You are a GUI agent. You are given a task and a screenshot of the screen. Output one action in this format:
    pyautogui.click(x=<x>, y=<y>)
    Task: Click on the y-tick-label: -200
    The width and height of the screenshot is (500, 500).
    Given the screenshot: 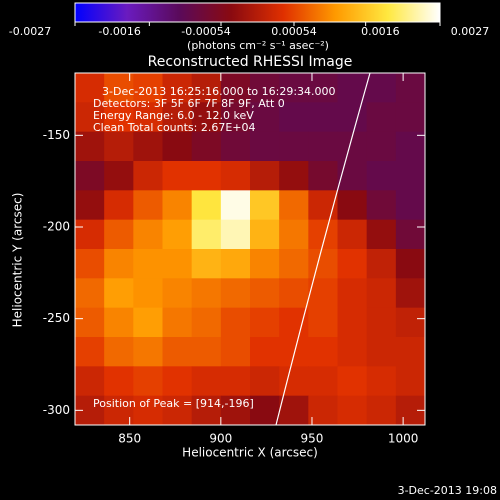 What is the action you would take?
    pyautogui.click(x=56, y=227)
    